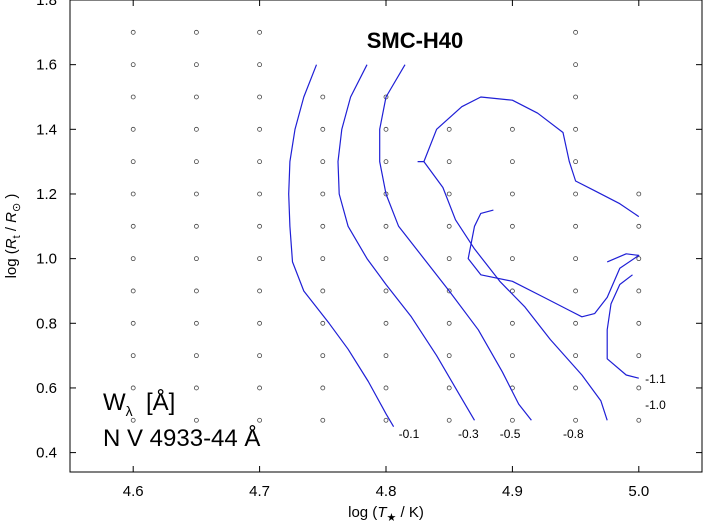 The image size is (703, 526). What do you see at coordinates (133, 491) in the screenshot?
I see `x-tick-label: 4.6` at bounding box center [133, 491].